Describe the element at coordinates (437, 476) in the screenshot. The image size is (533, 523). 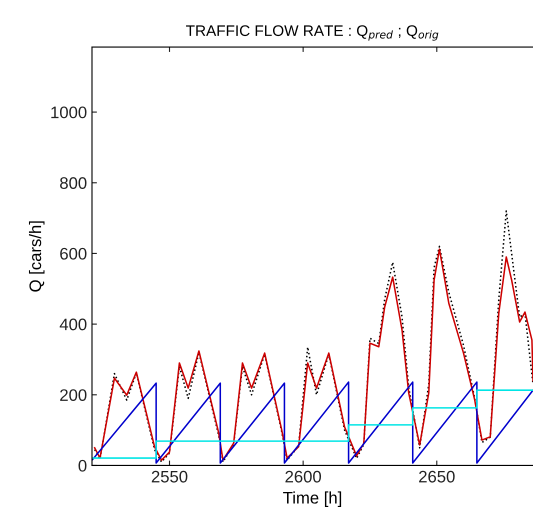
I see `x-tick-label: 2650` at that location.